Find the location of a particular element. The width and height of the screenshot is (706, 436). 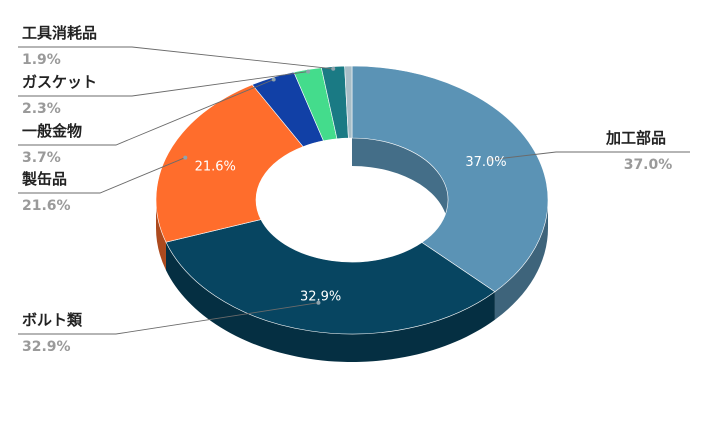

inside-label-kakou-buhin: 37.0% is located at coordinates (485, 162).